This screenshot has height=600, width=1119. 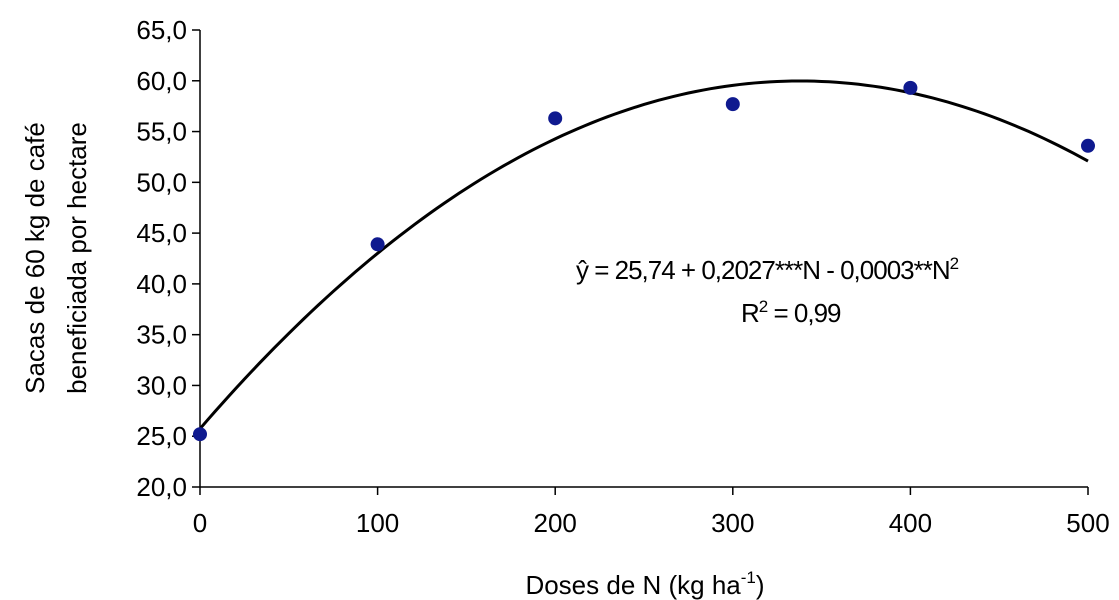 What do you see at coordinates (555, 523) in the screenshot?
I see `x-tick-label: 200` at bounding box center [555, 523].